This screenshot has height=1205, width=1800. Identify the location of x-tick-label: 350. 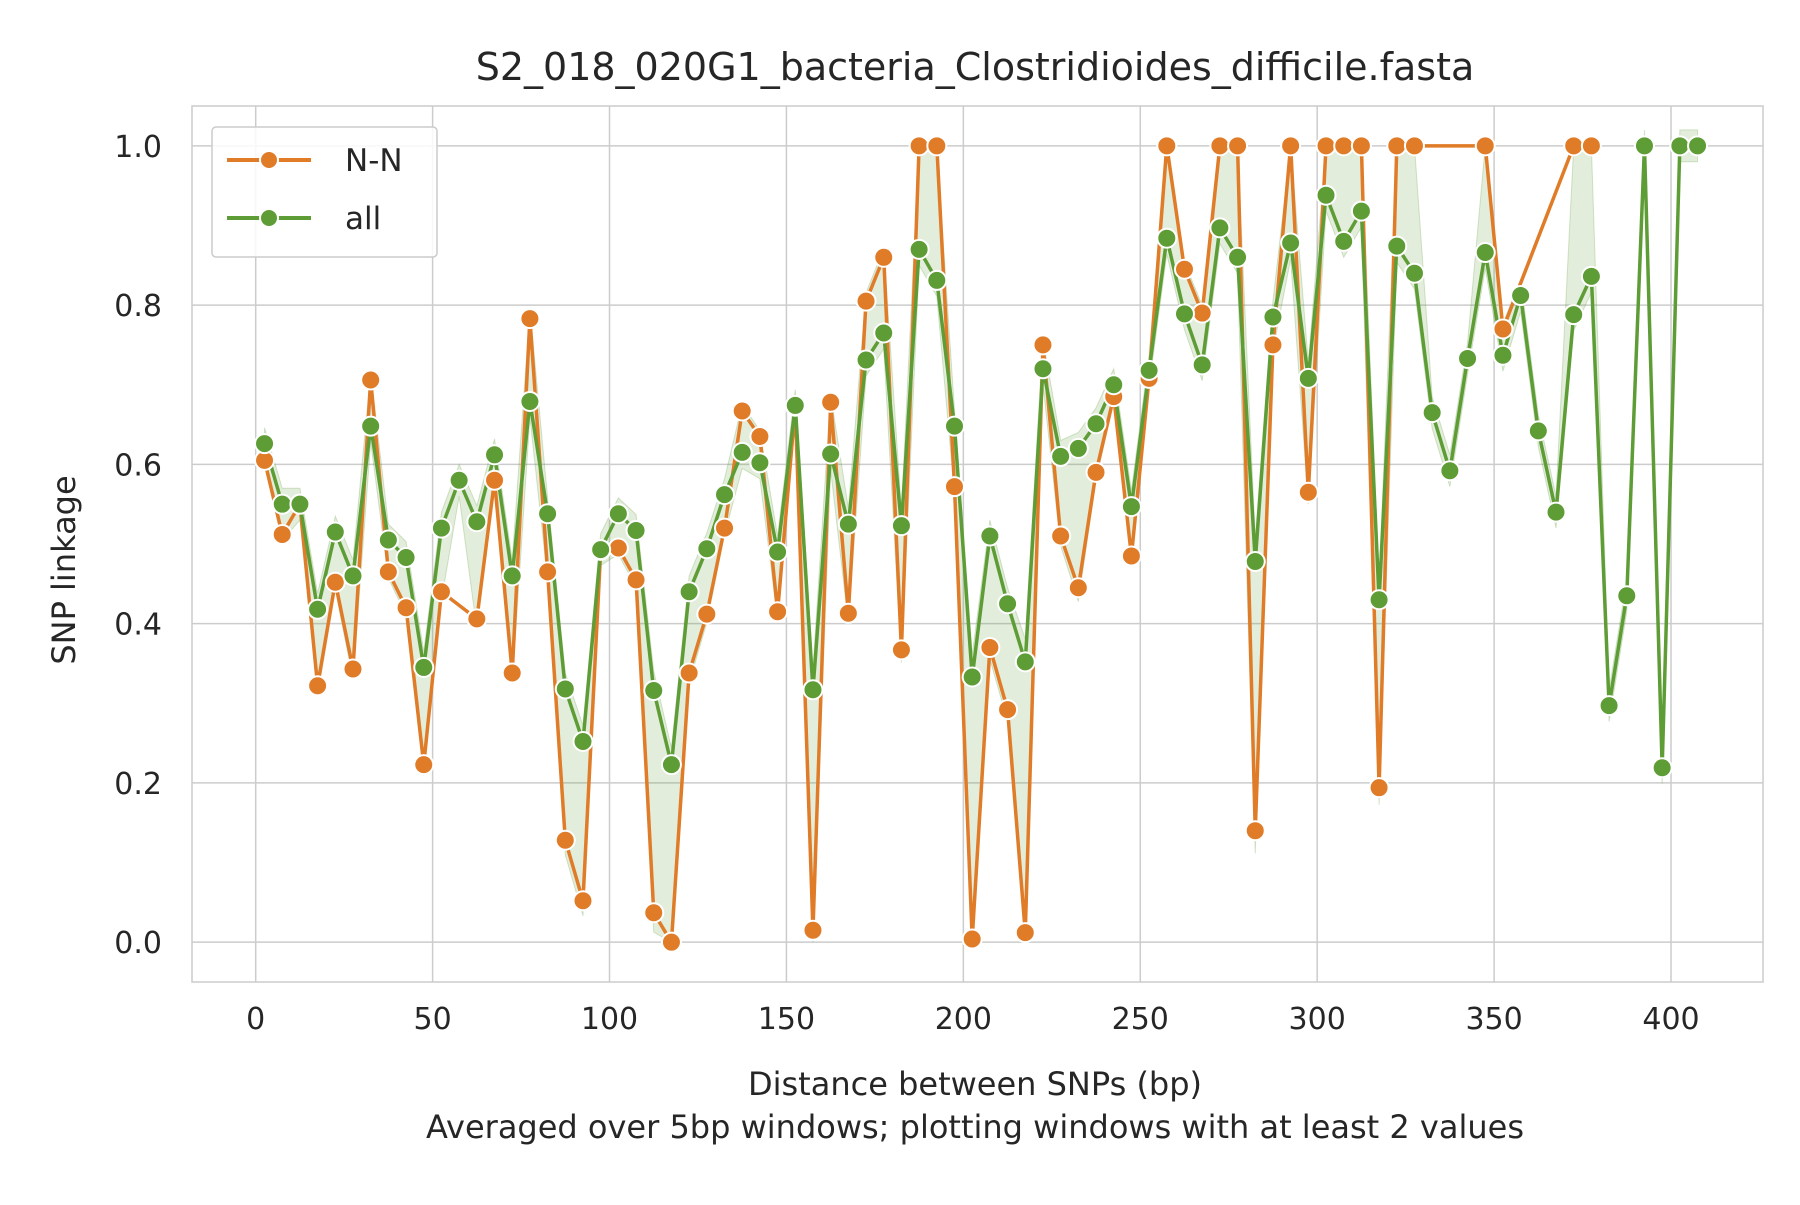
(1493, 1019).